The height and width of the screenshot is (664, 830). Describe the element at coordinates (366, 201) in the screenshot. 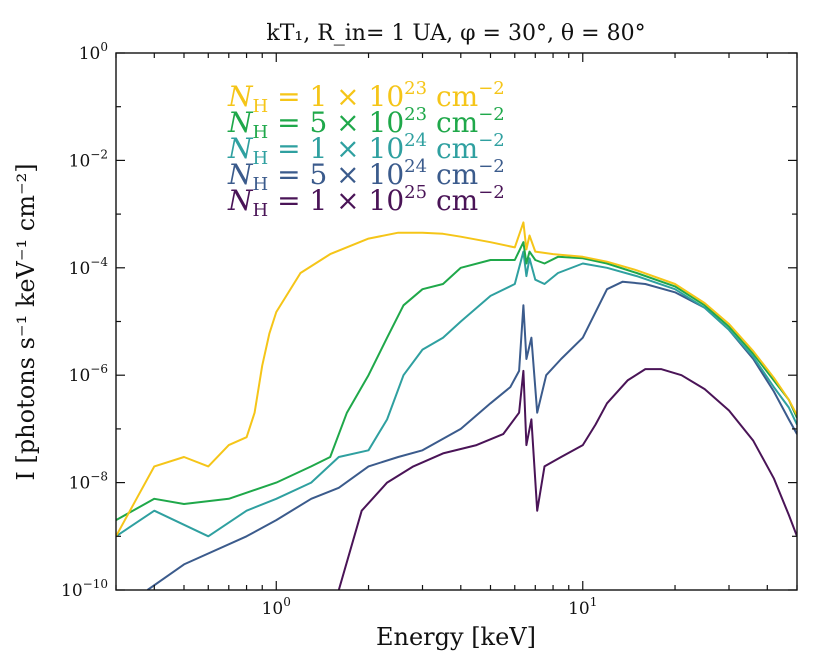

I see `legend-entry-4: NH = 1 × 1025 cm−2` at that location.